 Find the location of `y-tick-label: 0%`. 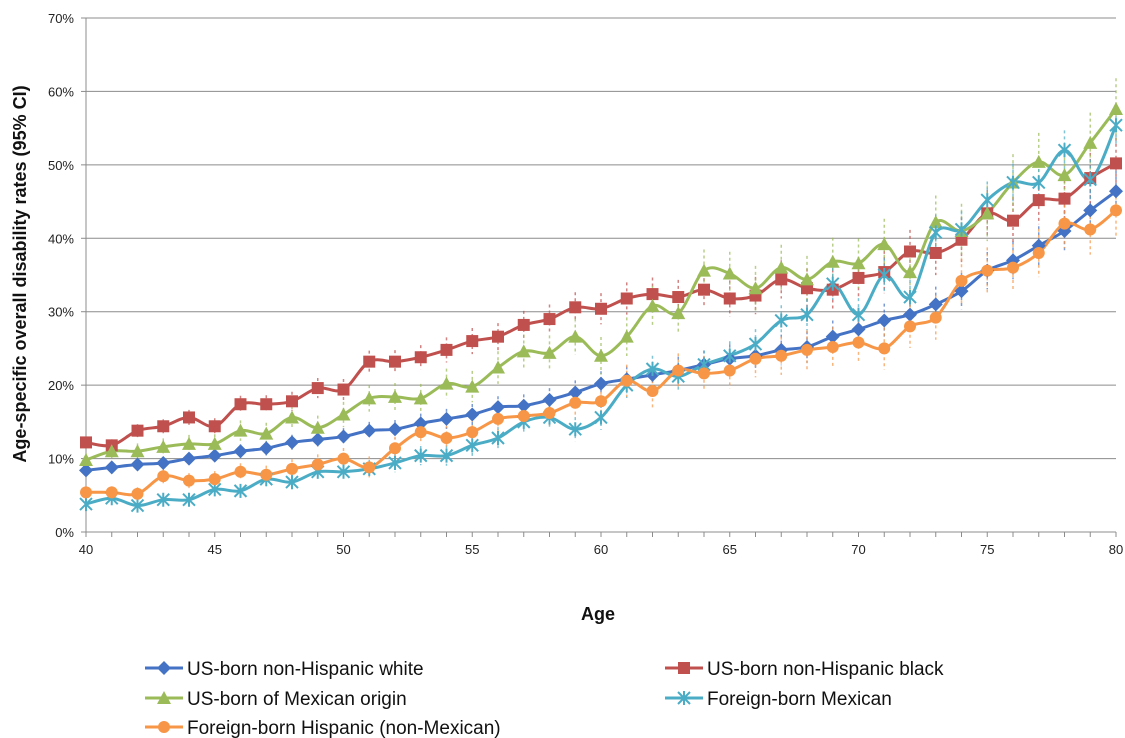

y-tick-label: 0% is located at coordinates (64, 532).